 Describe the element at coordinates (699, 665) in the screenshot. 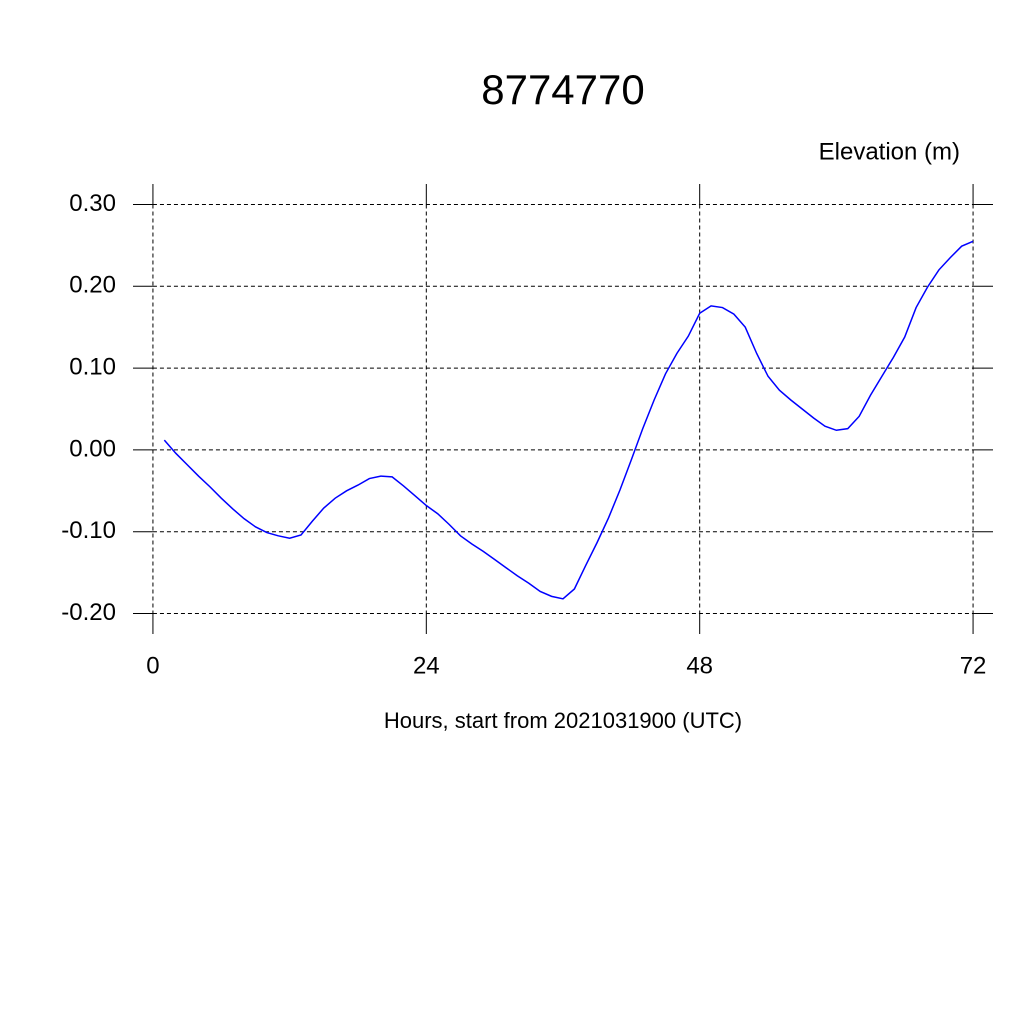

I see `x-tick-label: 48` at that location.